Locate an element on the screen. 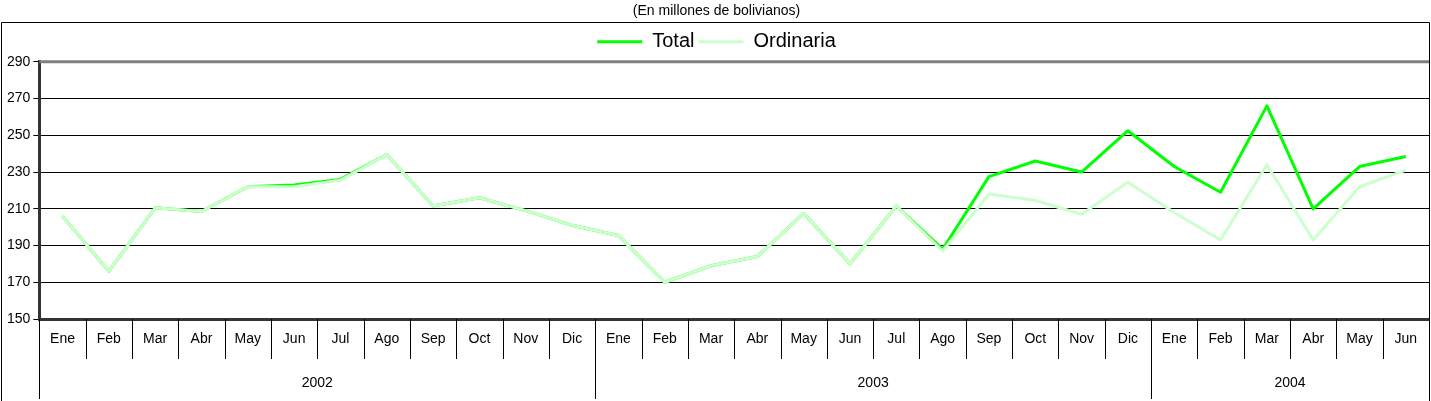  chart-title: (En millones de bolivianos) is located at coordinates (716, 10).